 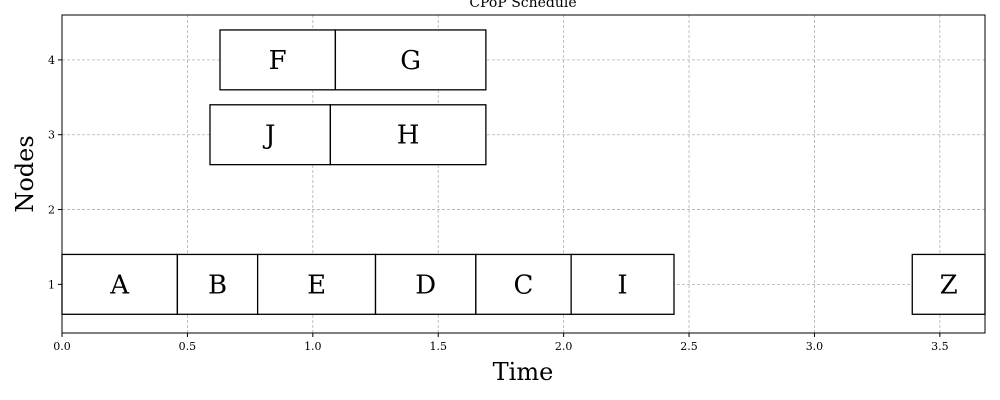 I want to click on task-label: Z, so click(x=949, y=285).